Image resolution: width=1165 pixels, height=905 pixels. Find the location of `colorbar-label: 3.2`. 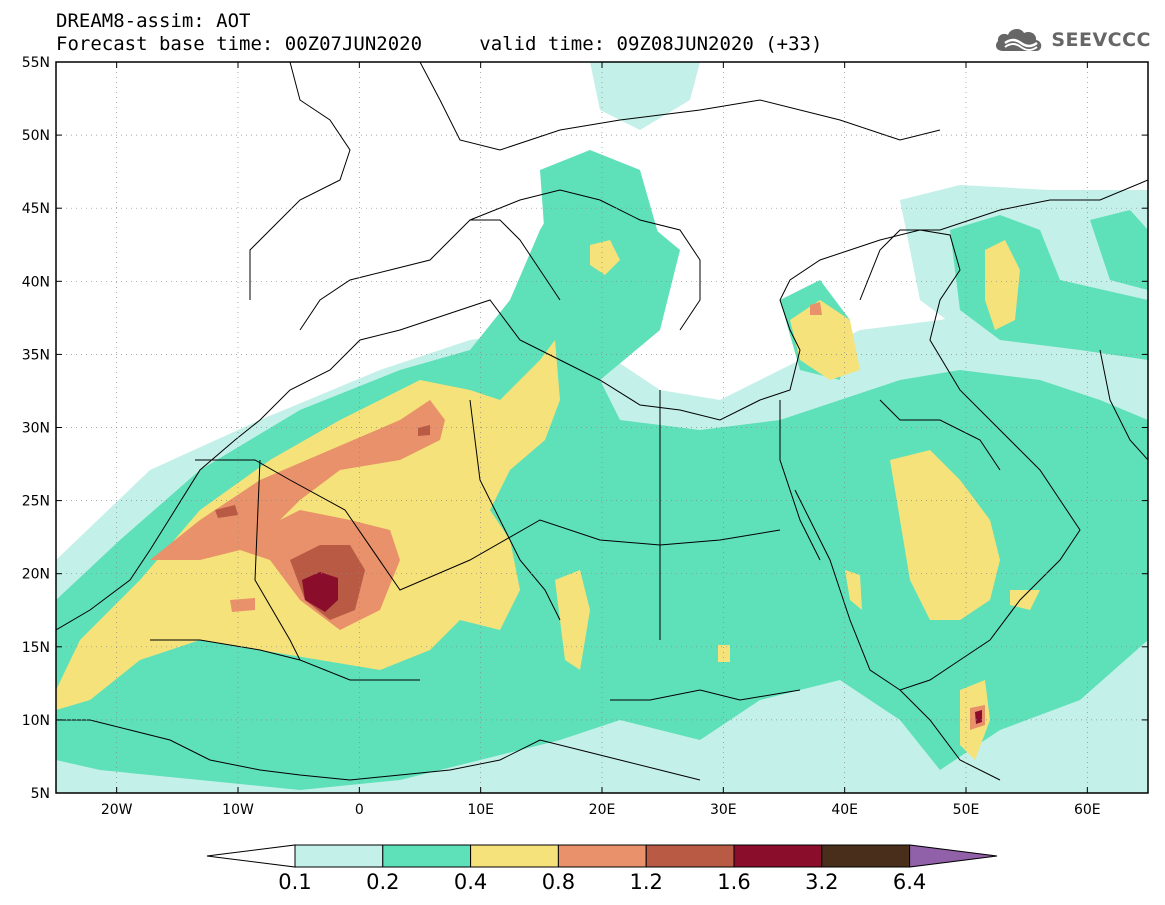

colorbar-label: 3.2 is located at coordinates (821, 882).